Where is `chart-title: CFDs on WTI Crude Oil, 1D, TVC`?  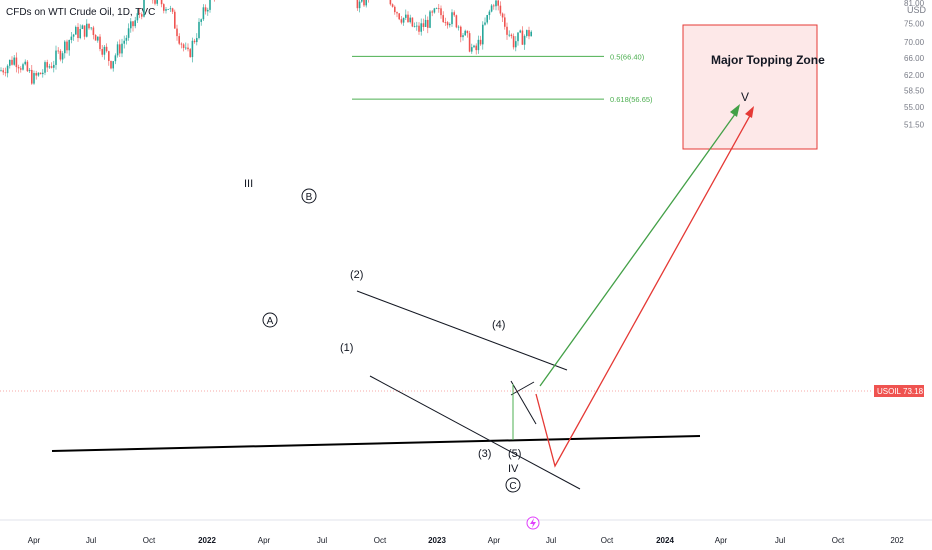
chart-title: CFDs on WTI Crude Oil, 1D, TVC is located at coordinates (80, 12).